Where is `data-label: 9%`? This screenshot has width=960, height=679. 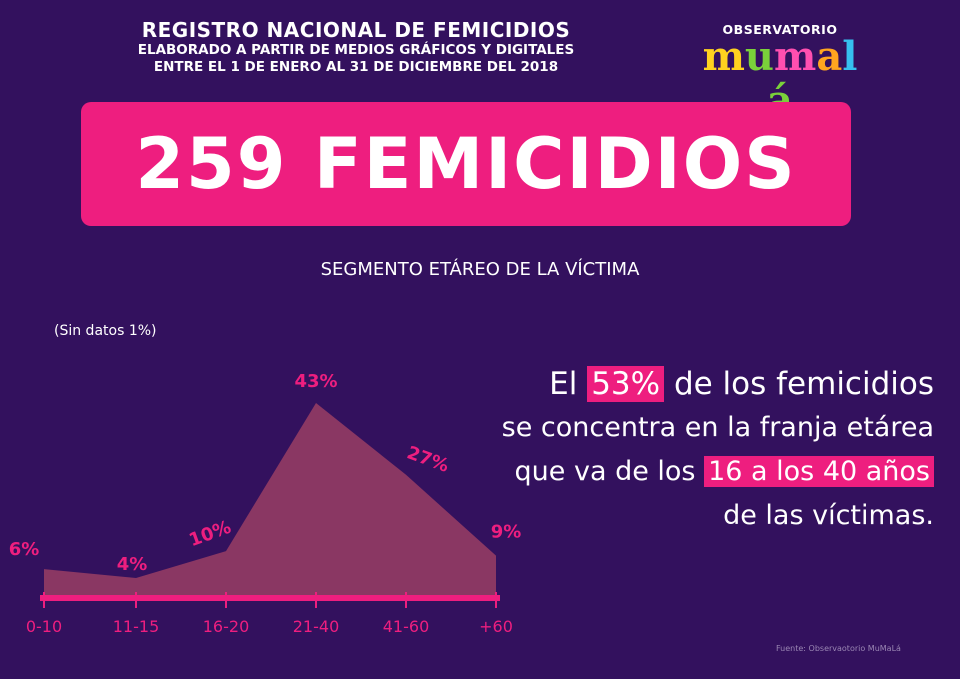
data-label: 9% is located at coordinates (506, 532).